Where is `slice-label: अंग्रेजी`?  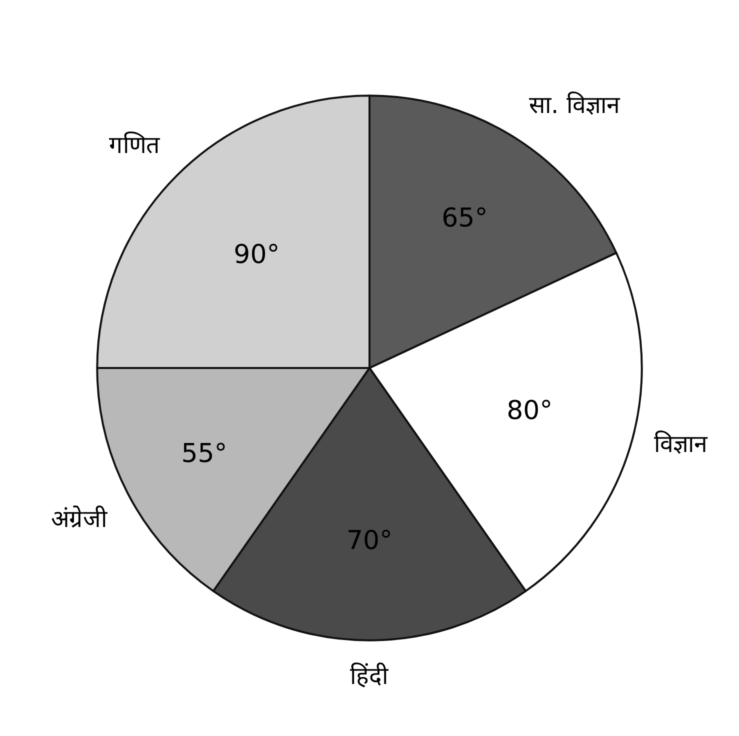 slice-label: अंग्रेजी is located at coordinates (79, 519).